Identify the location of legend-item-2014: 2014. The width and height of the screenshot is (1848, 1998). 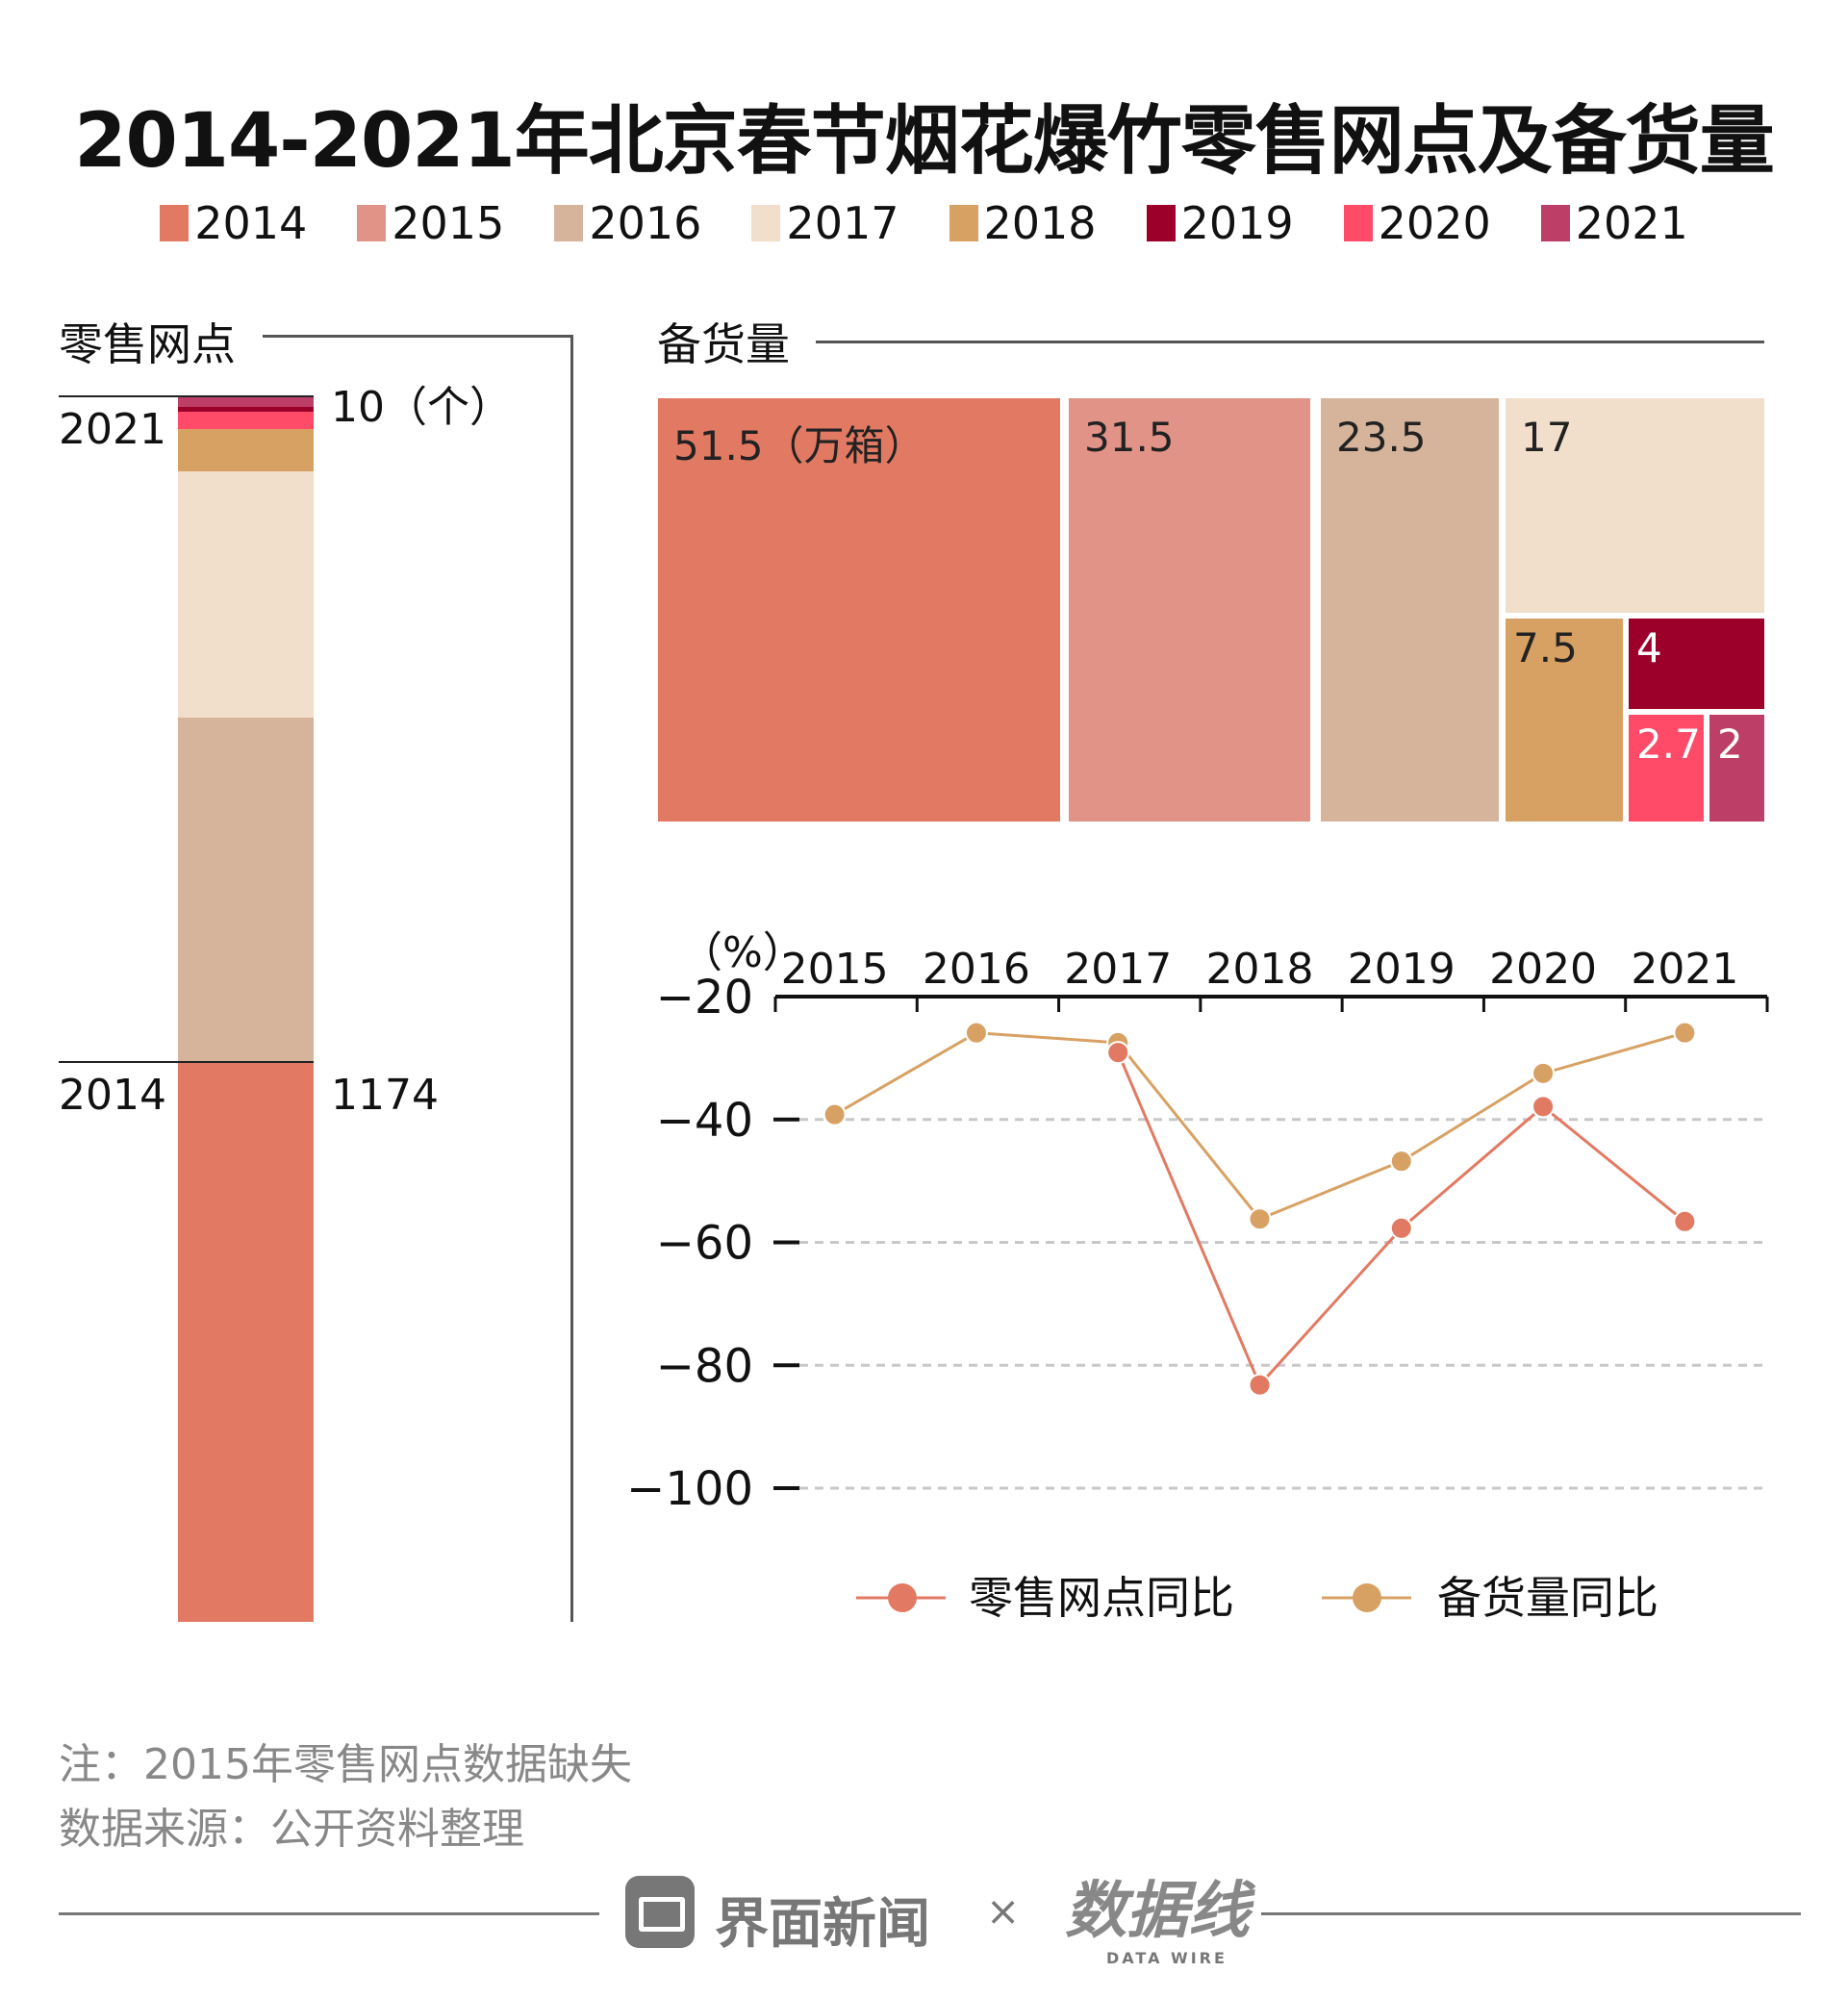
(233, 223).